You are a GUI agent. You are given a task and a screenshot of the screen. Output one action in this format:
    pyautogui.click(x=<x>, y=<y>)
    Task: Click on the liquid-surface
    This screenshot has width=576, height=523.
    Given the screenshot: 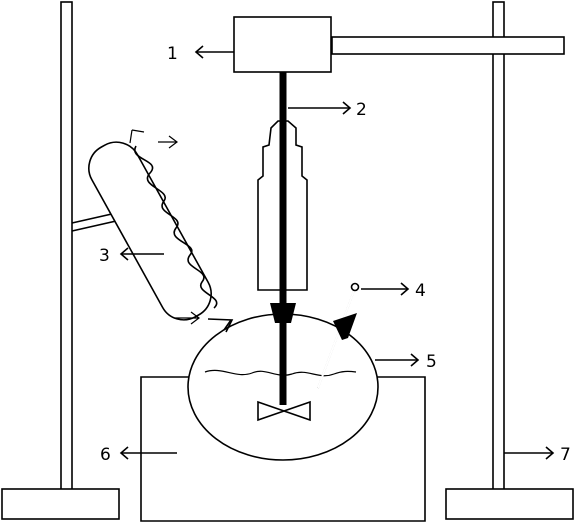 What is the action you would take?
    pyautogui.click(x=280, y=373)
    